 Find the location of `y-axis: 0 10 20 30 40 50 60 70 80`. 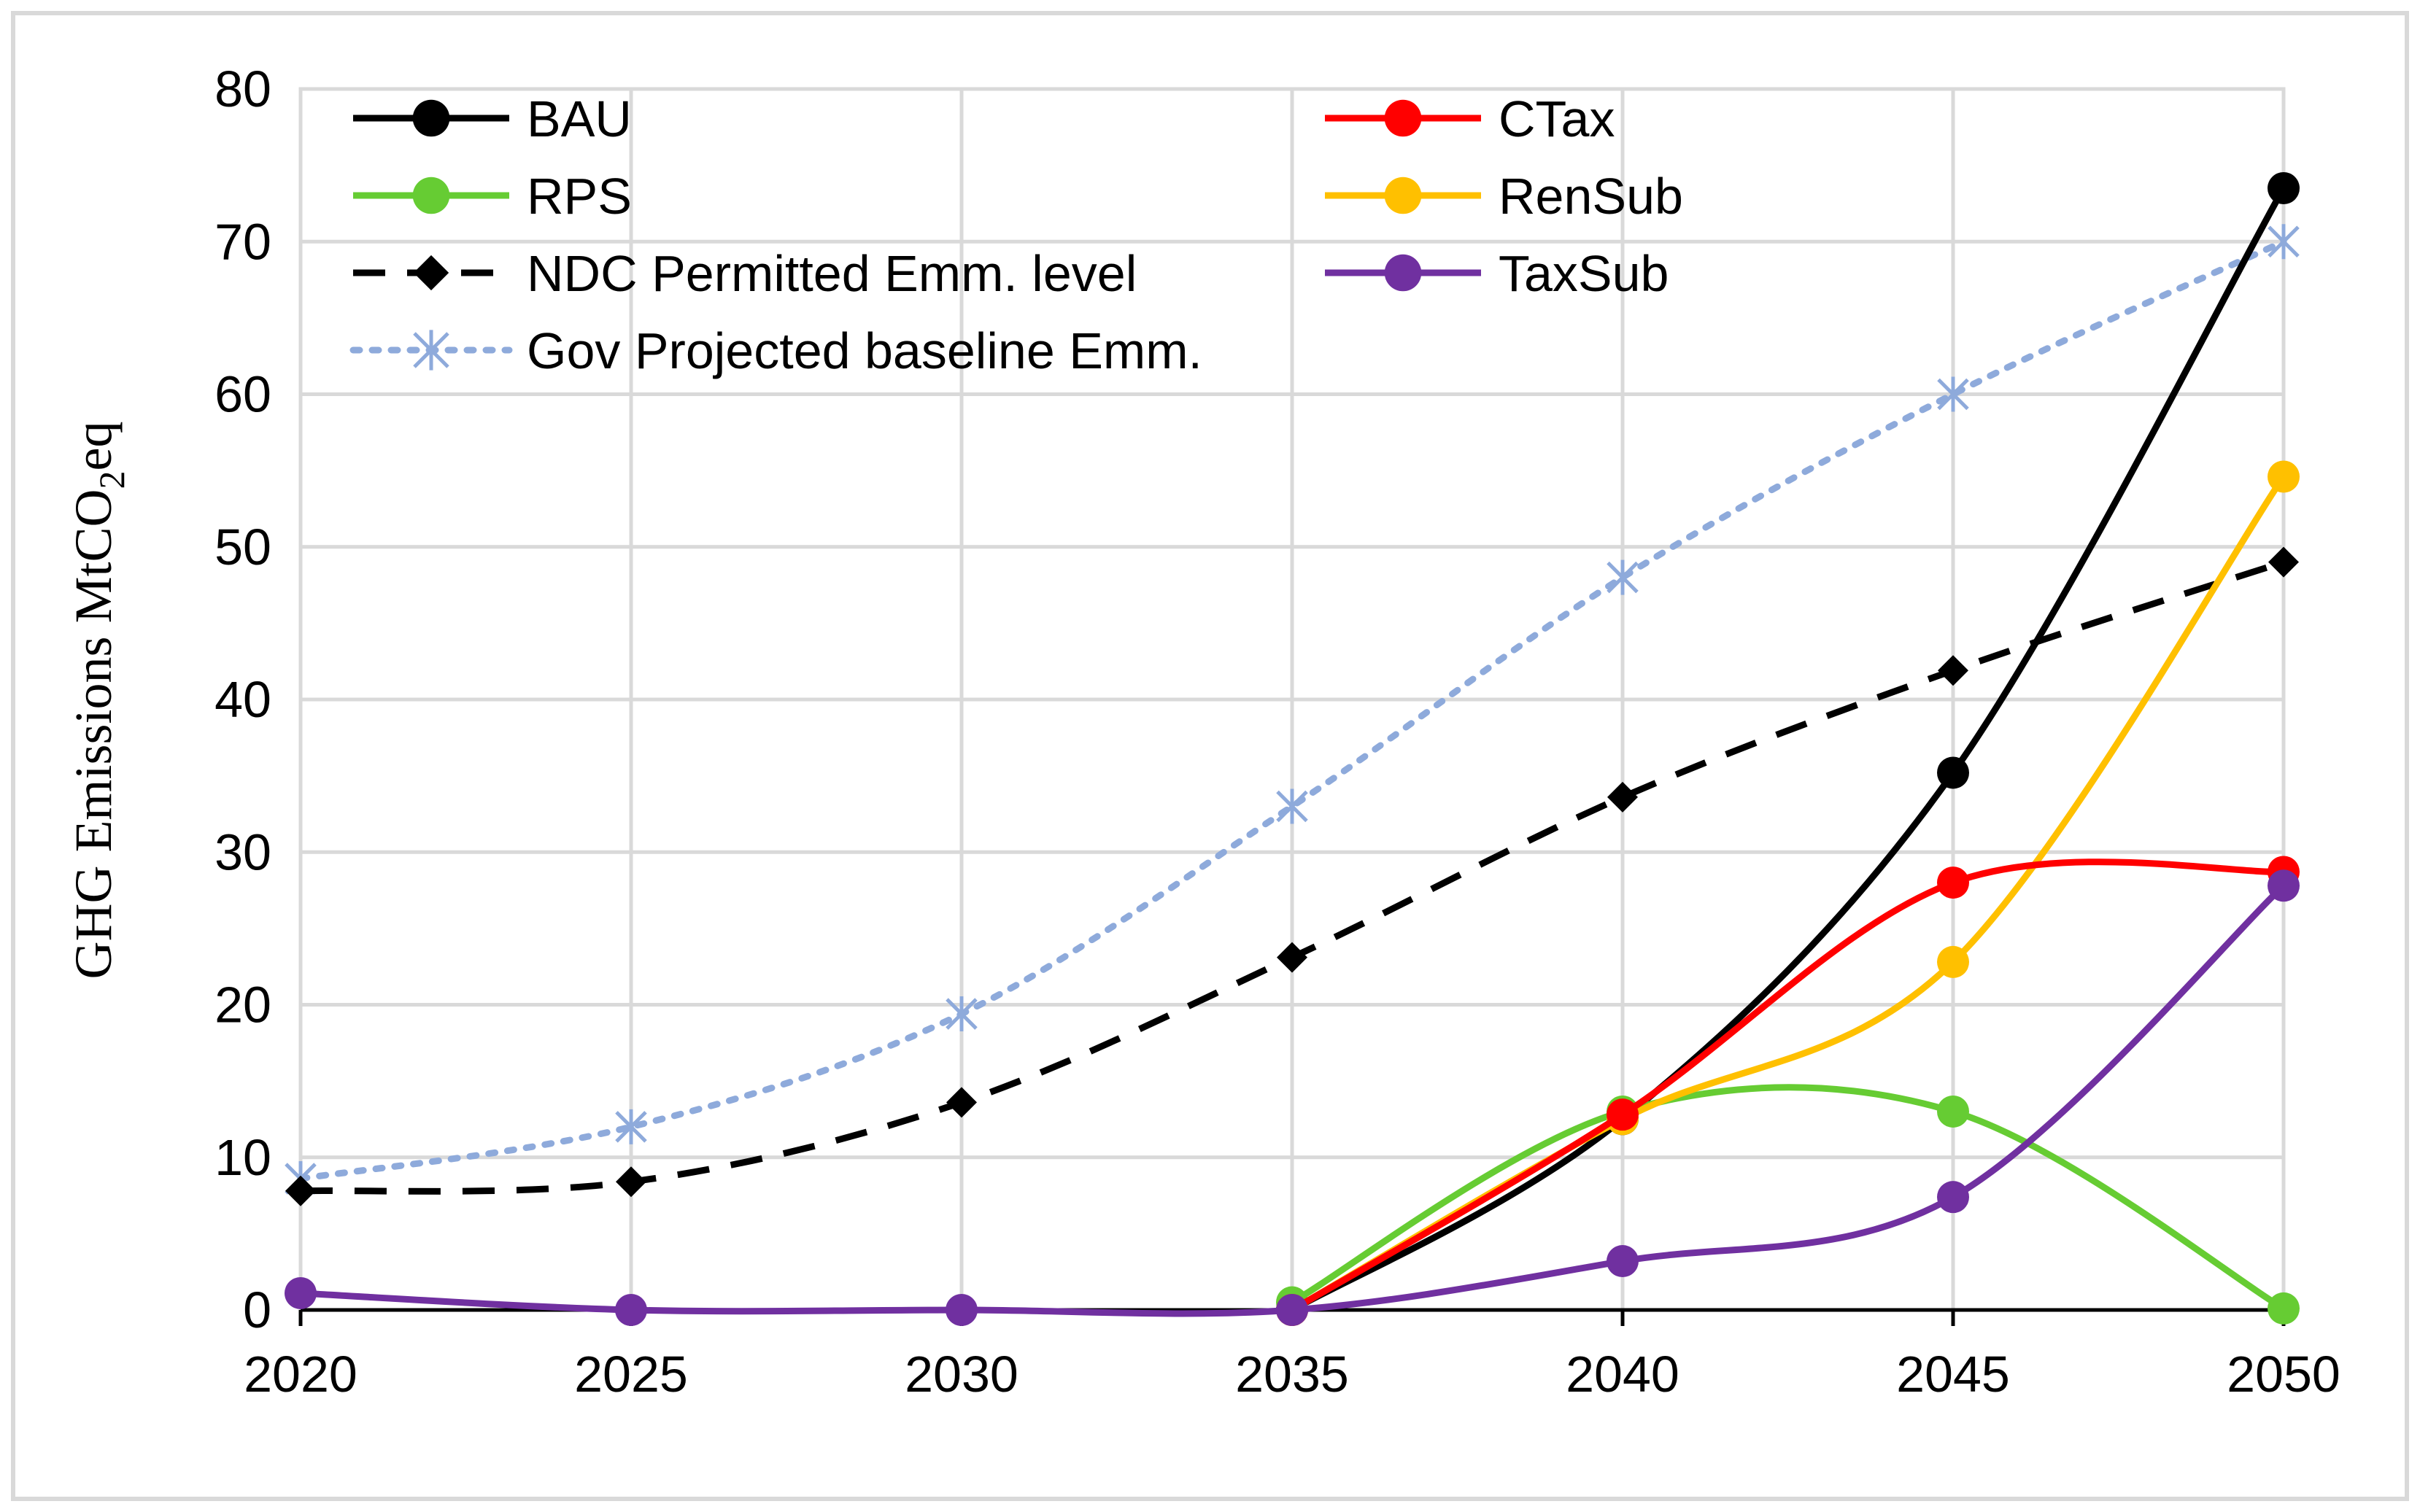

y-axis: 0 10 20 30 40 50 60 70 80 is located at coordinates (242, 700).